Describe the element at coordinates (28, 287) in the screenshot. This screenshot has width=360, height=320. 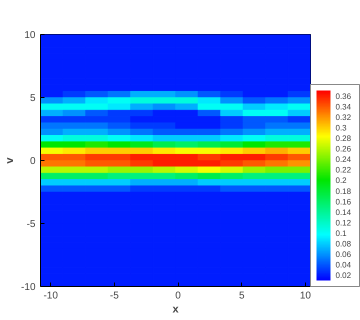
I see `y-tick-label: -10` at that location.